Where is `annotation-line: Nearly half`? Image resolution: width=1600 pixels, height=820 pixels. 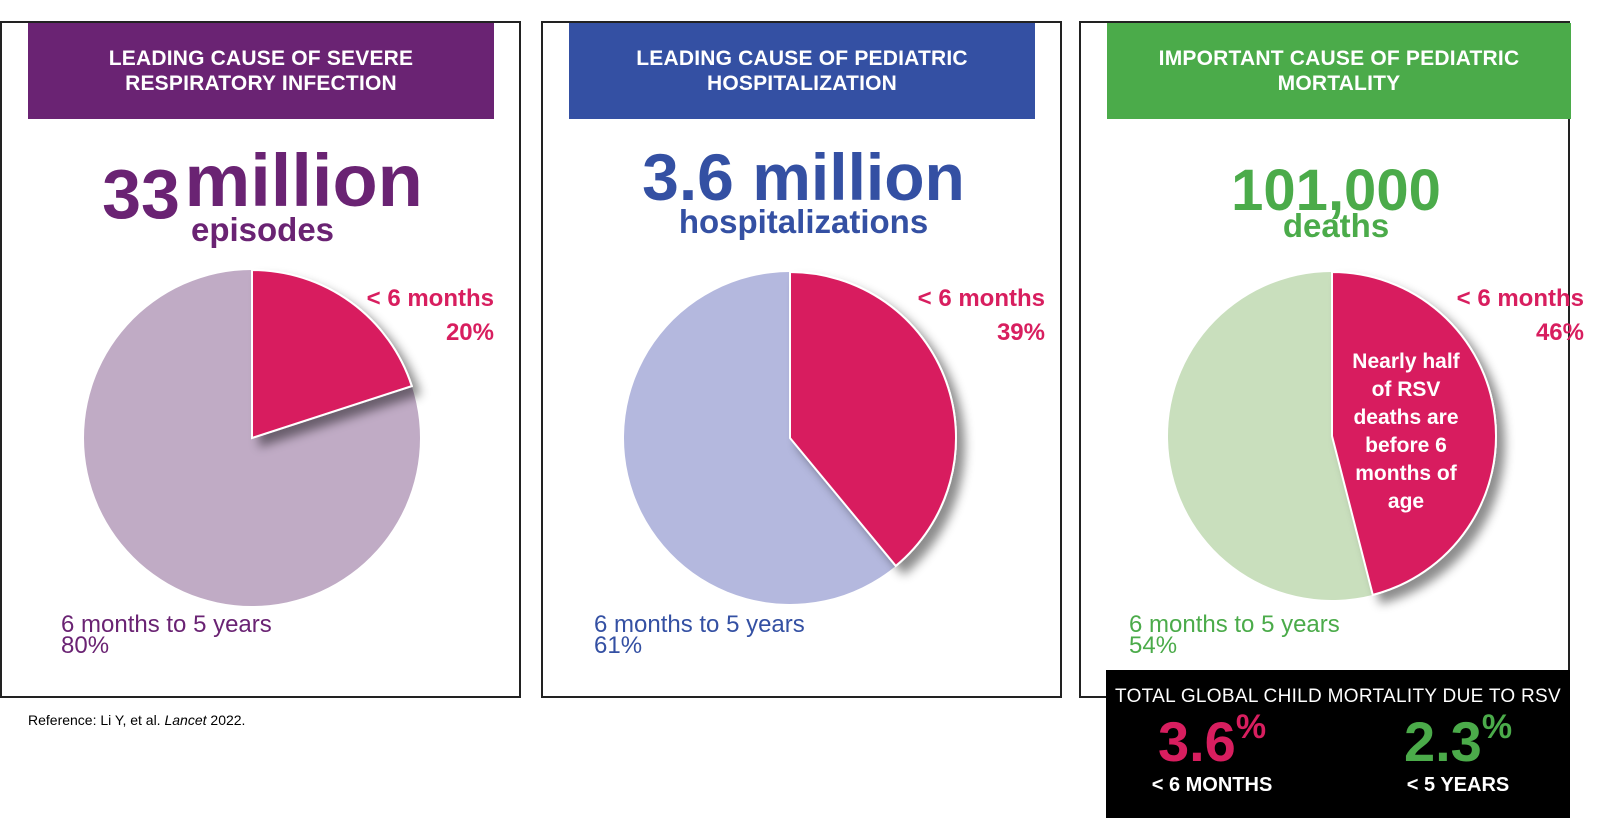
annotation-line: Nearly half is located at coordinates (1406, 361).